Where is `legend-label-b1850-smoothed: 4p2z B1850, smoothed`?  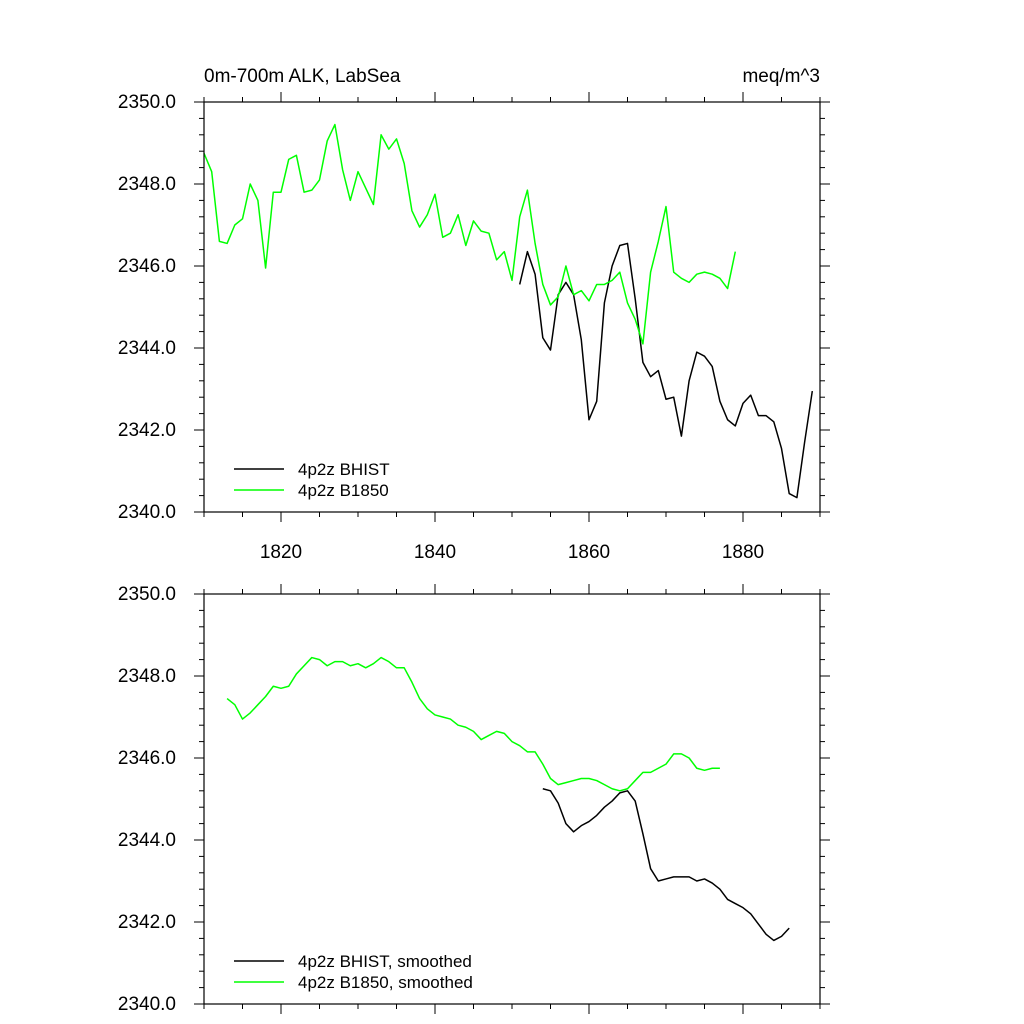
legend-label-b1850-smoothed: 4p2z B1850, smoothed is located at coordinates (385, 982).